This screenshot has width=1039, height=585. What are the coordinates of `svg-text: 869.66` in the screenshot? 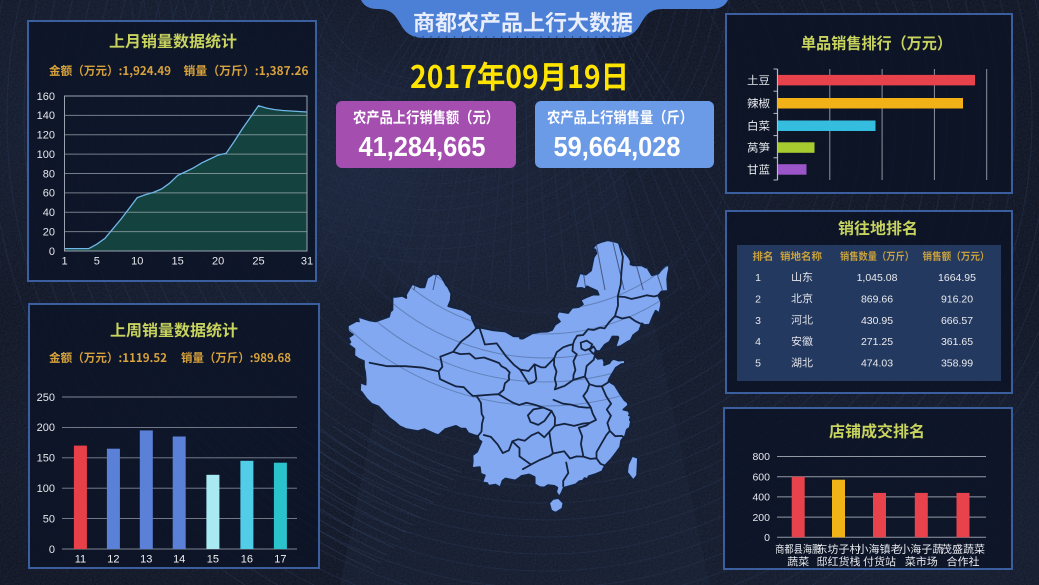 It's located at (877, 299).